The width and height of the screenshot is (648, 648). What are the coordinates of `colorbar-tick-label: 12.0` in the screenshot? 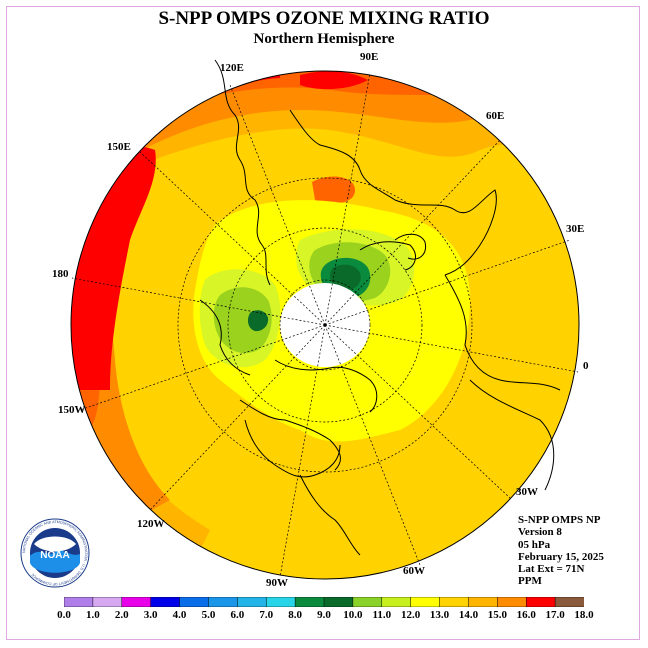 It's located at (411, 615).